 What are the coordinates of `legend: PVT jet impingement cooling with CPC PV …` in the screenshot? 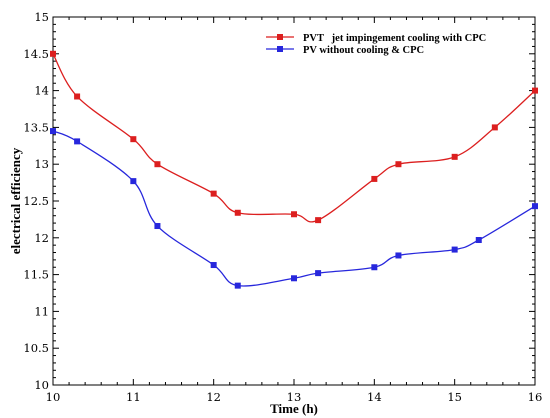 It's located at (376, 44).